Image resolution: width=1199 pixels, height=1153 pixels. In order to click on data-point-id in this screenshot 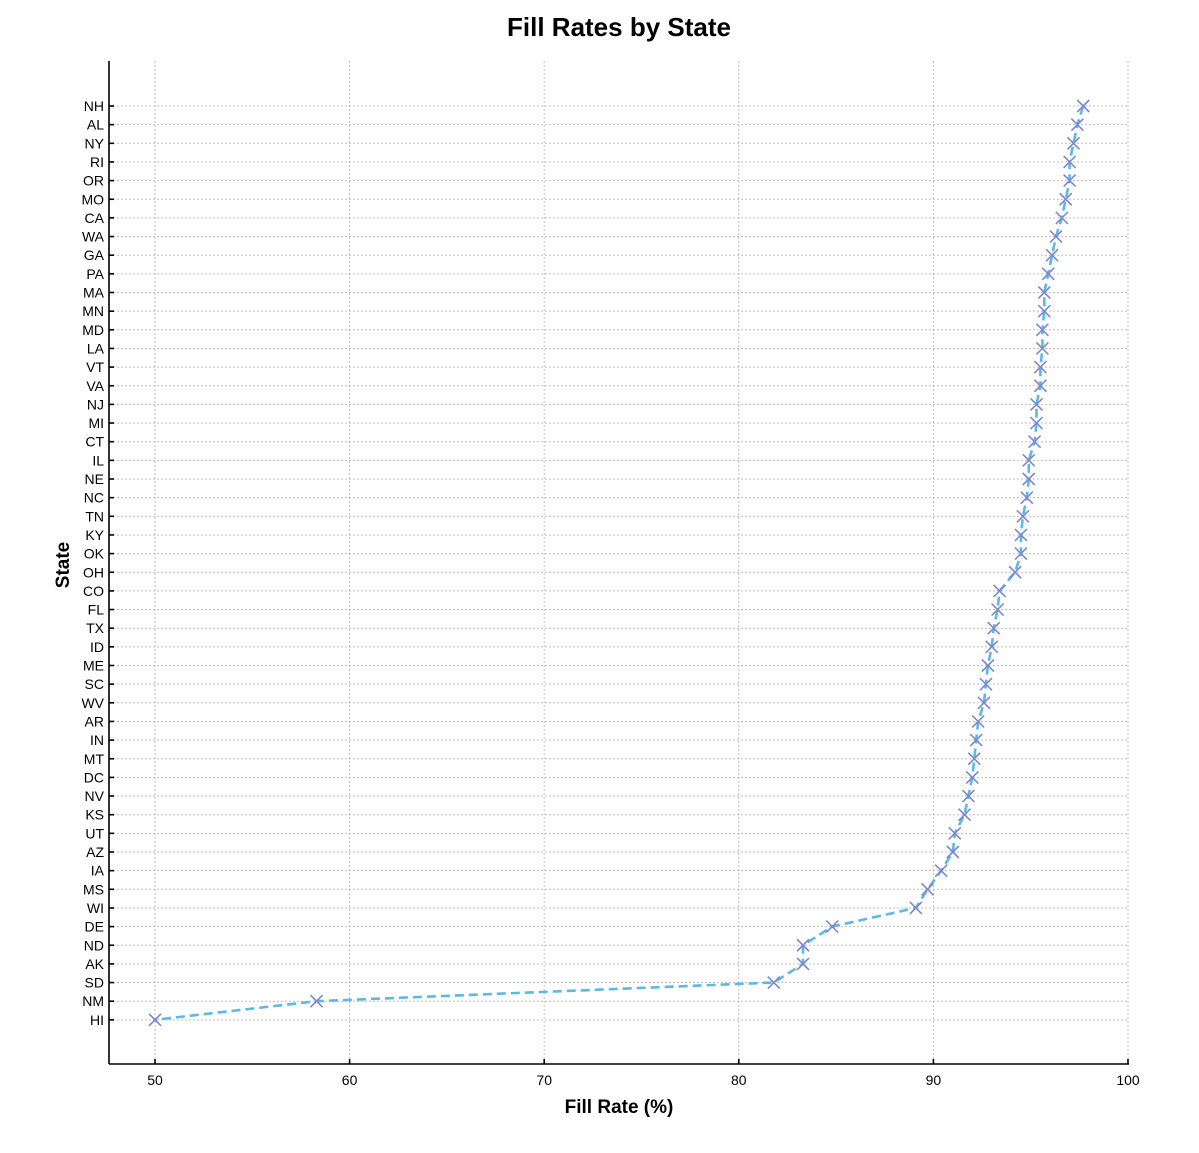, I will do `click(992, 647)`.